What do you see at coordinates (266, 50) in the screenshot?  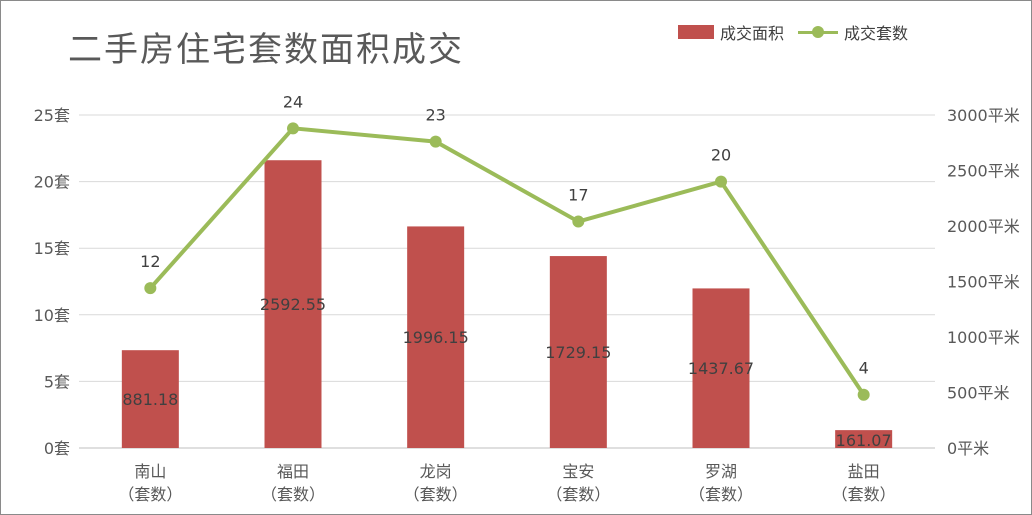 I see `chart-title: 二手房住宅套数面积成交` at bounding box center [266, 50].